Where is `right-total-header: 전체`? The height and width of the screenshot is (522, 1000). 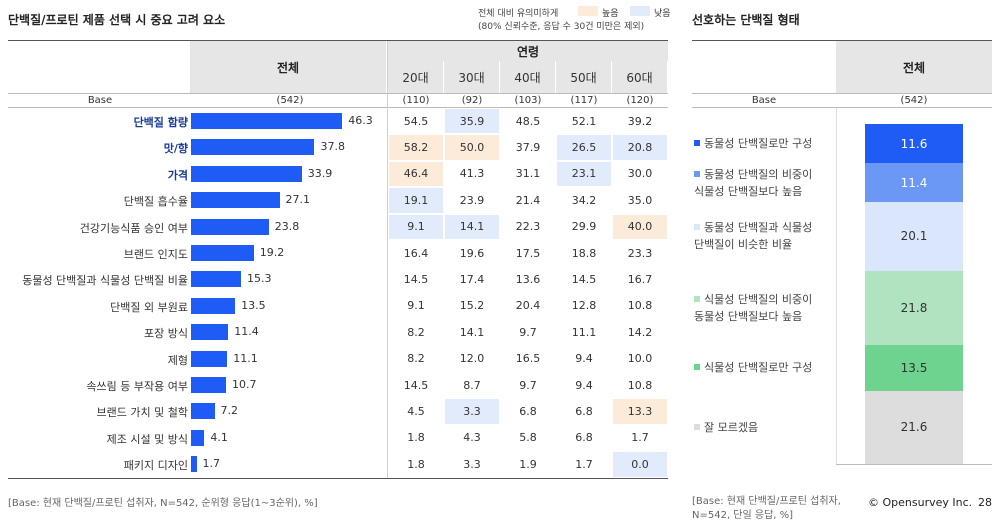
right-total-header: 전체 is located at coordinates (914, 67).